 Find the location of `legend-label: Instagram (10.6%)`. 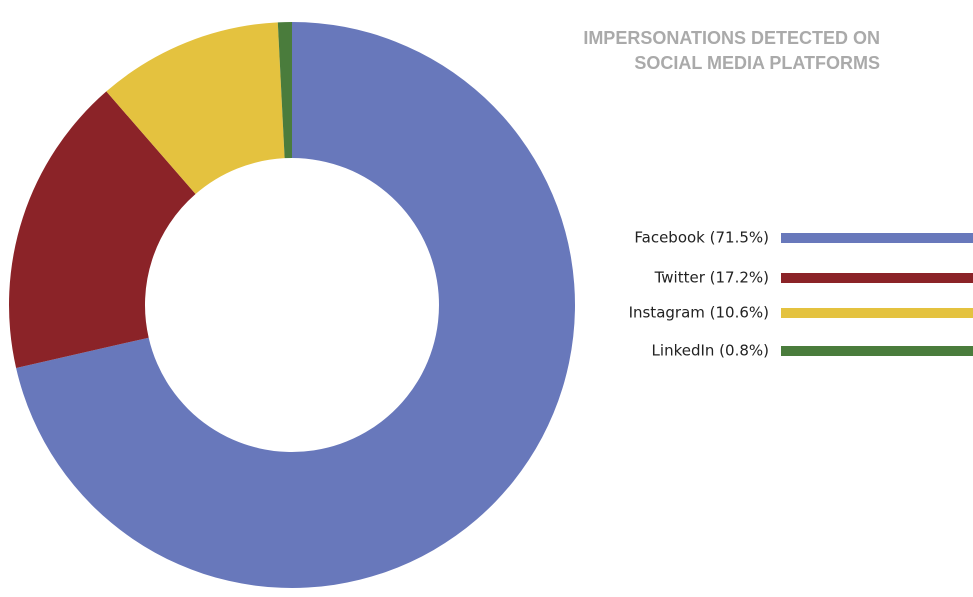

legend-label: Instagram (10.6%) is located at coordinates (699, 313).